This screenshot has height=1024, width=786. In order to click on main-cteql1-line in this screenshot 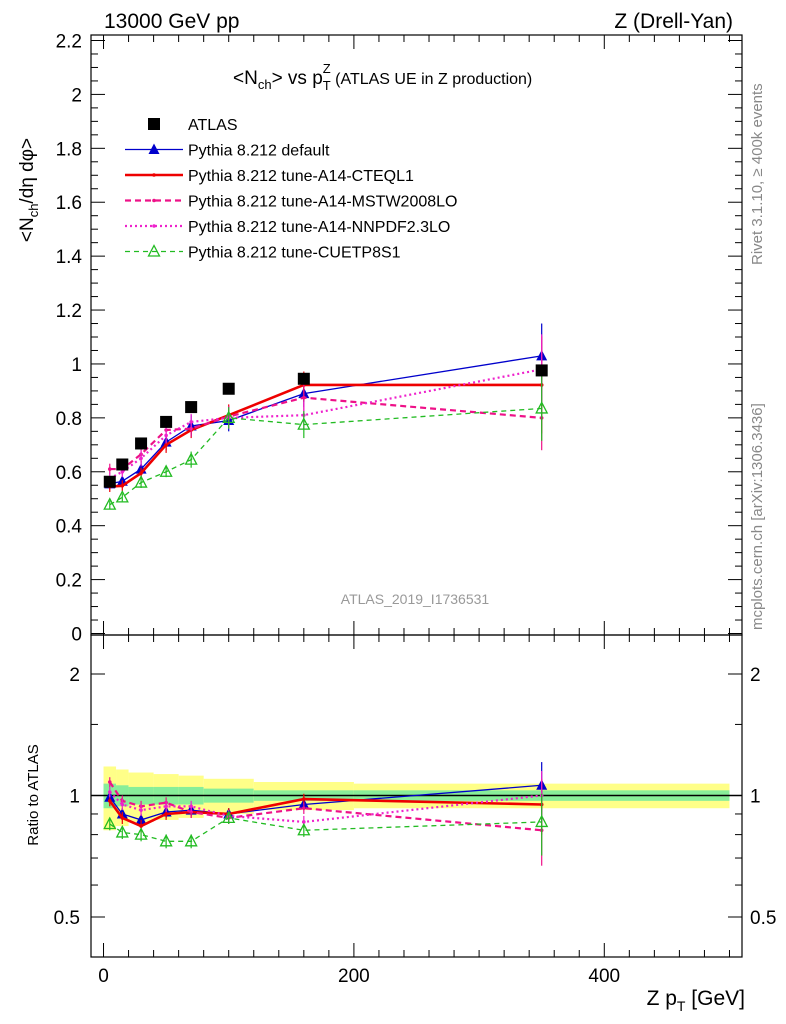, I will do `click(325, 435)`.